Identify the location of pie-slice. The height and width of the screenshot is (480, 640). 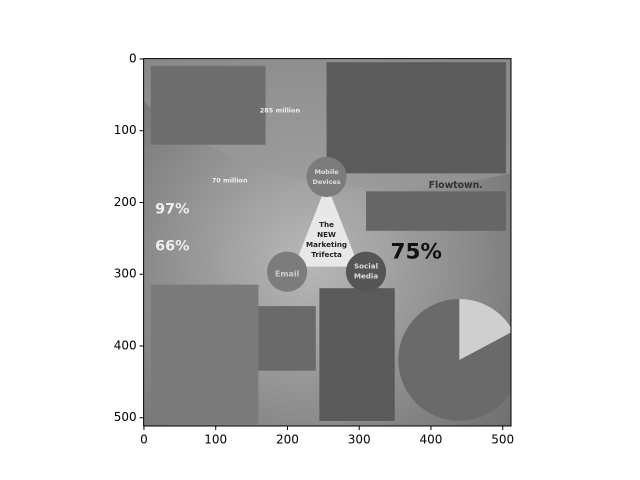
(485, 329).